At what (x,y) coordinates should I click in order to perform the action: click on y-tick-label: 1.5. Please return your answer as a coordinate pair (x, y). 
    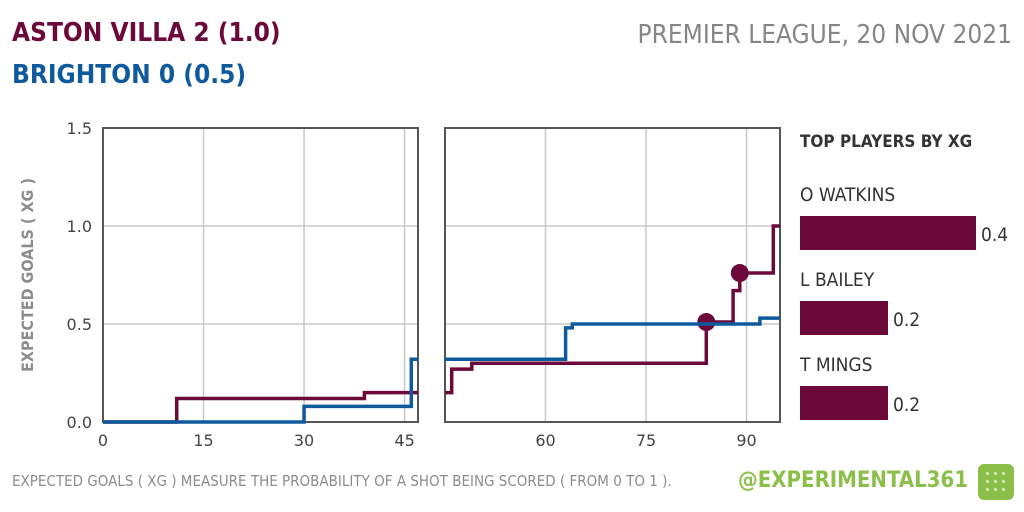
    Looking at the image, I should click on (79, 128).